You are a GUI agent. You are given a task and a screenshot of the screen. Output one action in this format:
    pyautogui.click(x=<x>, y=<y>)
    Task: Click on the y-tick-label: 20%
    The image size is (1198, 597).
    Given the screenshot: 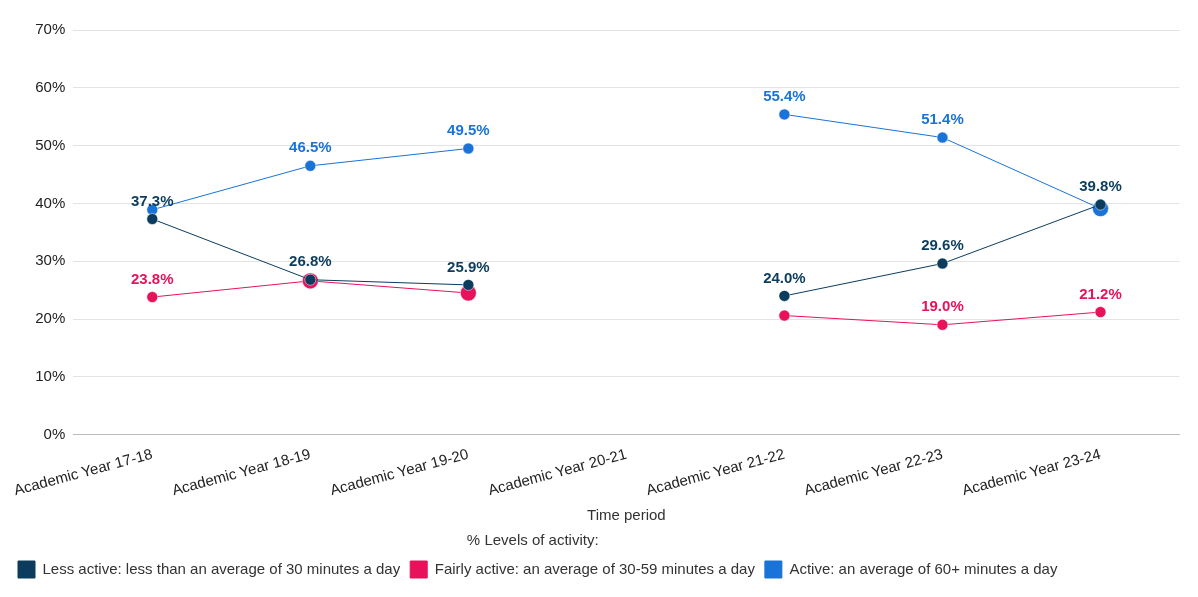 What is the action you would take?
    pyautogui.click(x=50, y=318)
    